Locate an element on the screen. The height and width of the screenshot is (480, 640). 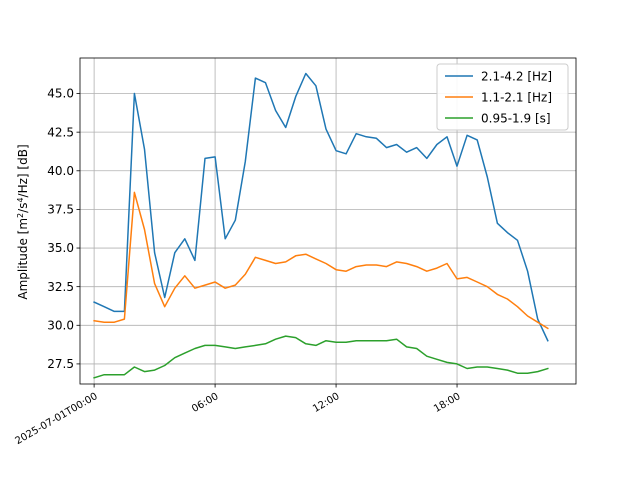
legend-label: 2.1-4.2 [Hz] is located at coordinates (516, 76).